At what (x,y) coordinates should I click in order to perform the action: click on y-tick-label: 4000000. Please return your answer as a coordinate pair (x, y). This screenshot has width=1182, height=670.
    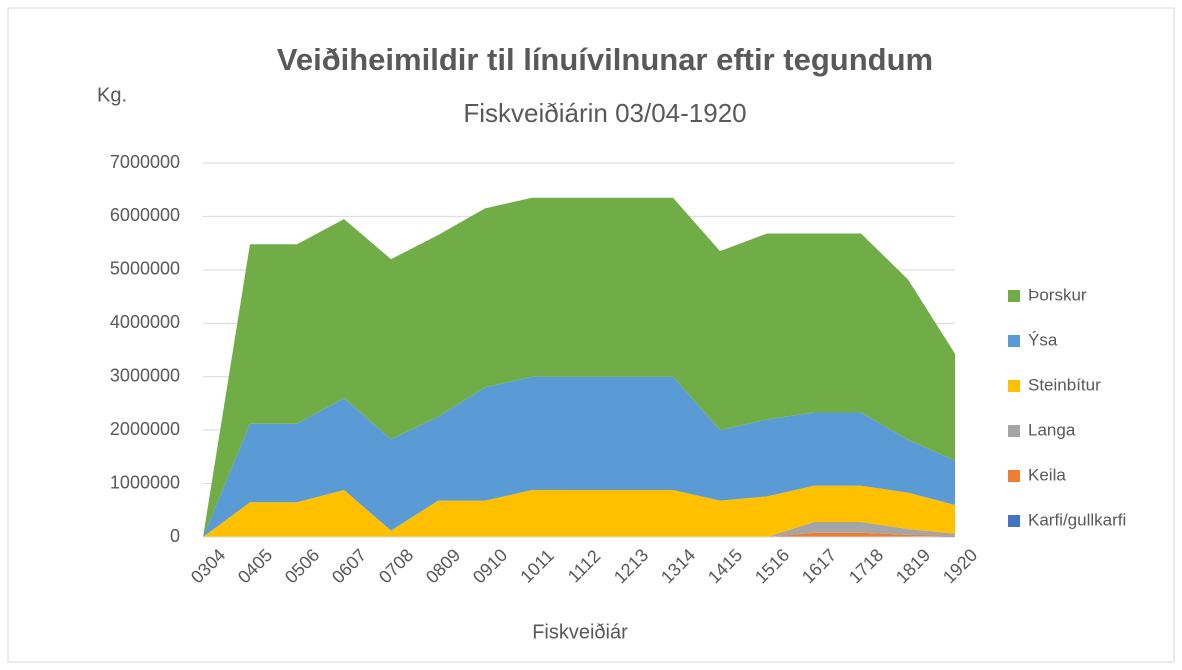
    Looking at the image, I should click on (145, 322).